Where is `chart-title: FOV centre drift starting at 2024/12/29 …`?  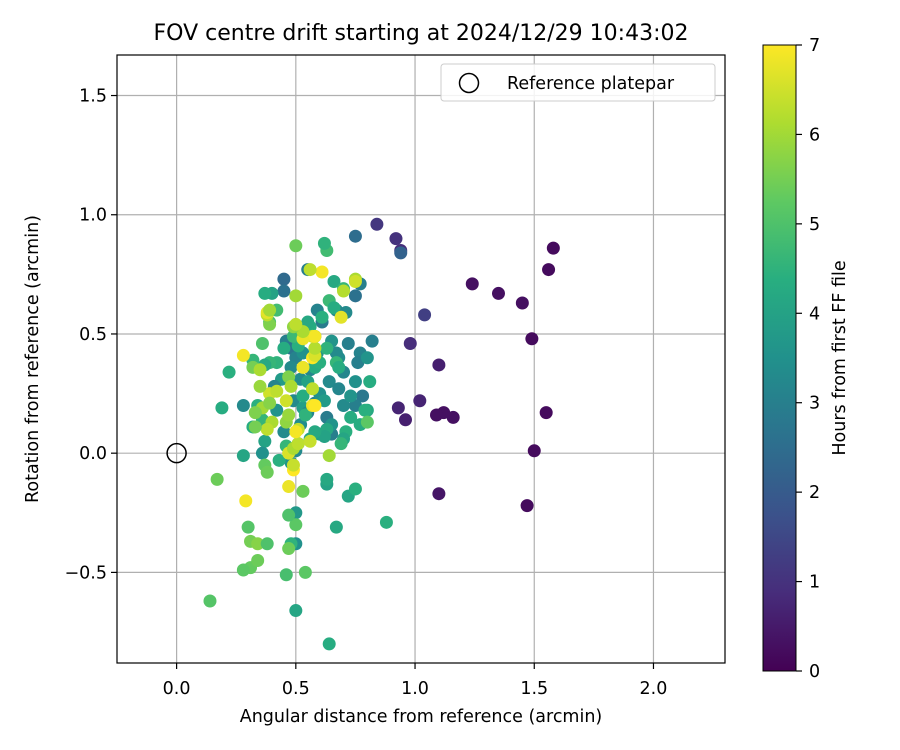 chart-title: FOV centre drift starting at 2024/12/29 … is located at coordinates (421, 33).